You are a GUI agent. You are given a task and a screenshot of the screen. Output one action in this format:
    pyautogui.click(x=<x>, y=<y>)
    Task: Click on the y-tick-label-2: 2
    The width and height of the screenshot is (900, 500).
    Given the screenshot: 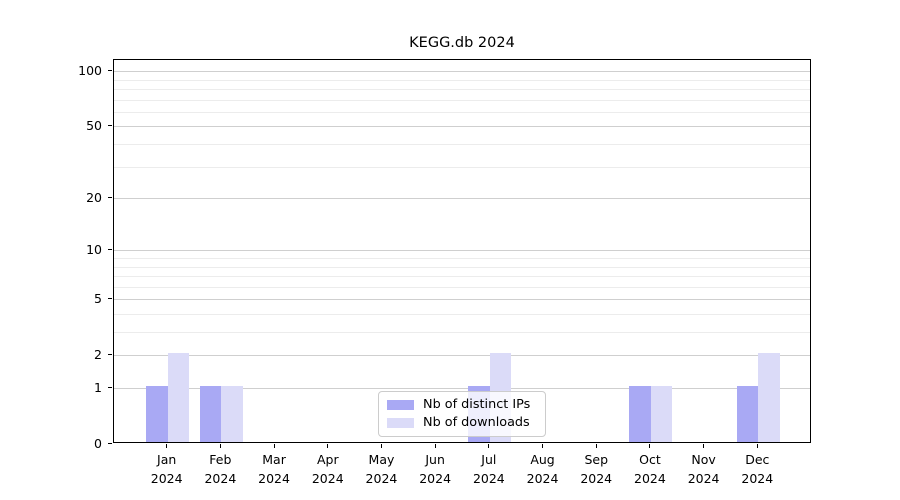 What is the action you would take?
    pyautogui.click(x=98, y=354)
    